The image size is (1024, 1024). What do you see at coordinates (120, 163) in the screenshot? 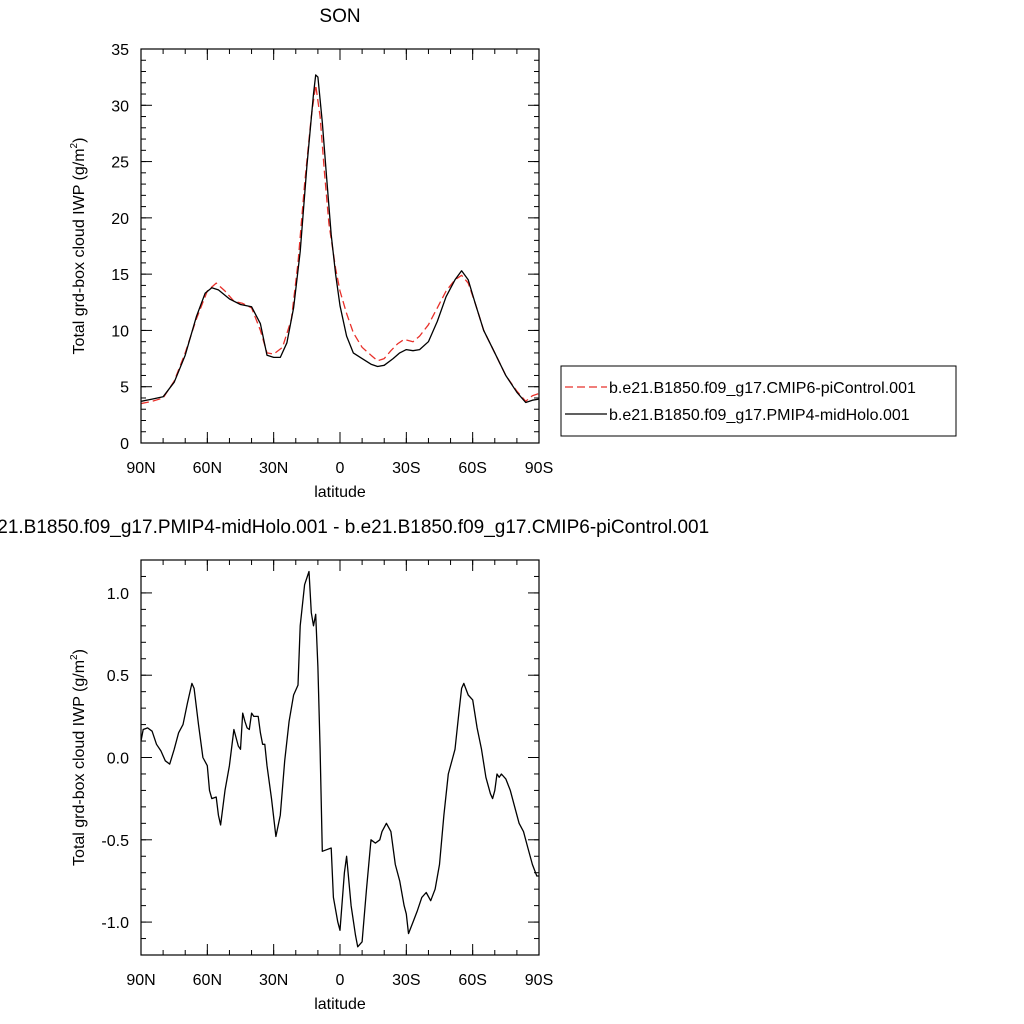
I see `y-tick-label: 25` at bounding box center [120, 163].